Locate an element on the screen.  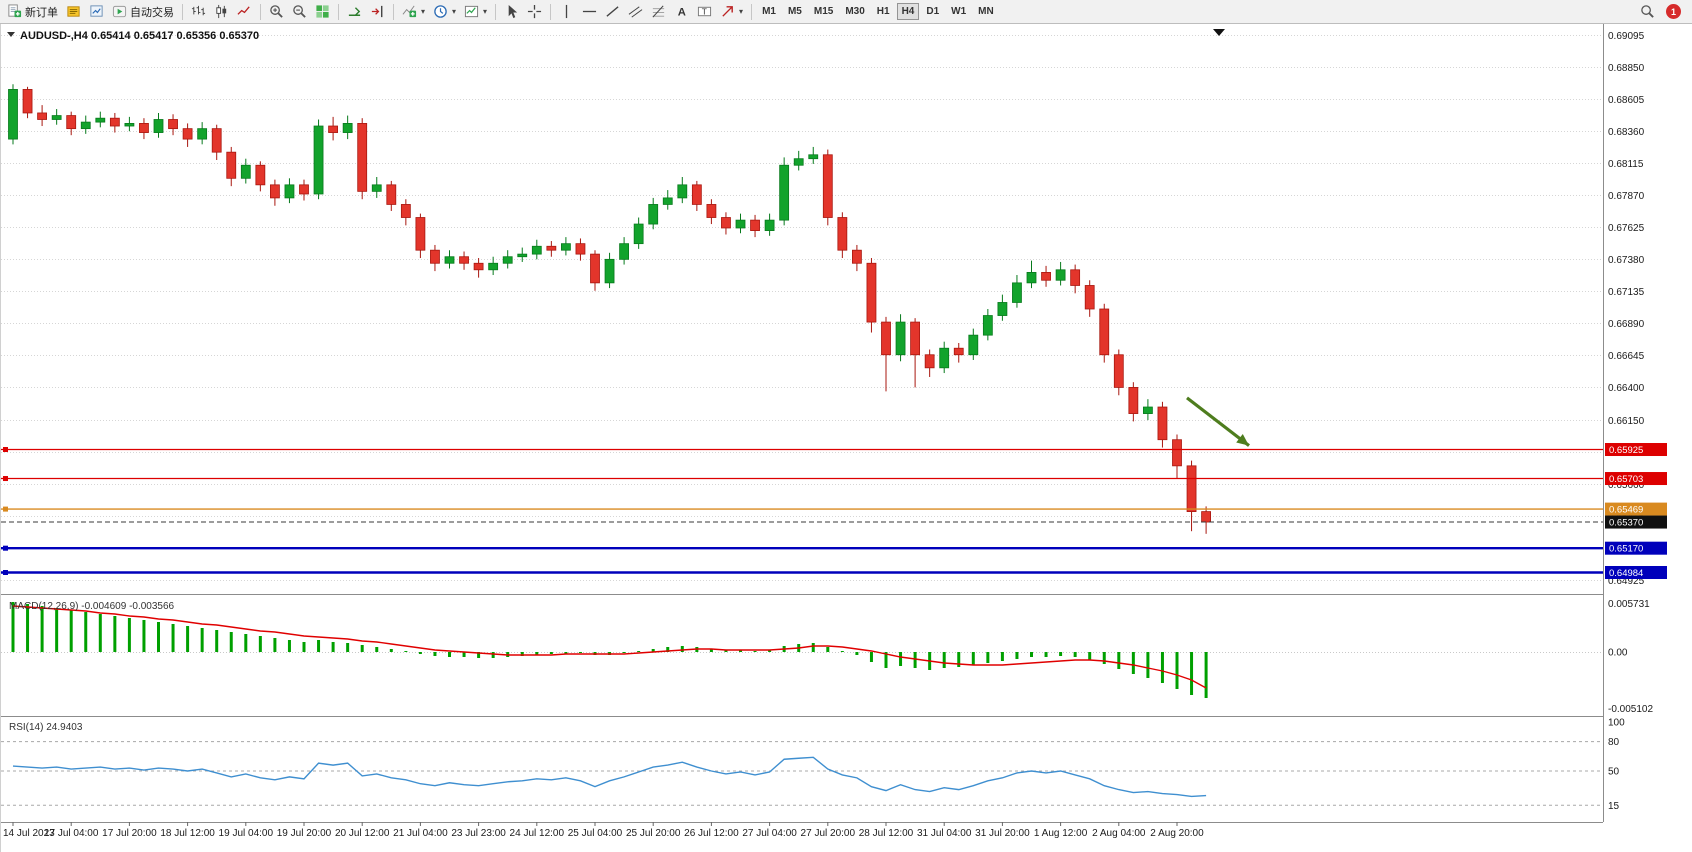
timeframe-m15: M15 is located at coordinates (823, 11).